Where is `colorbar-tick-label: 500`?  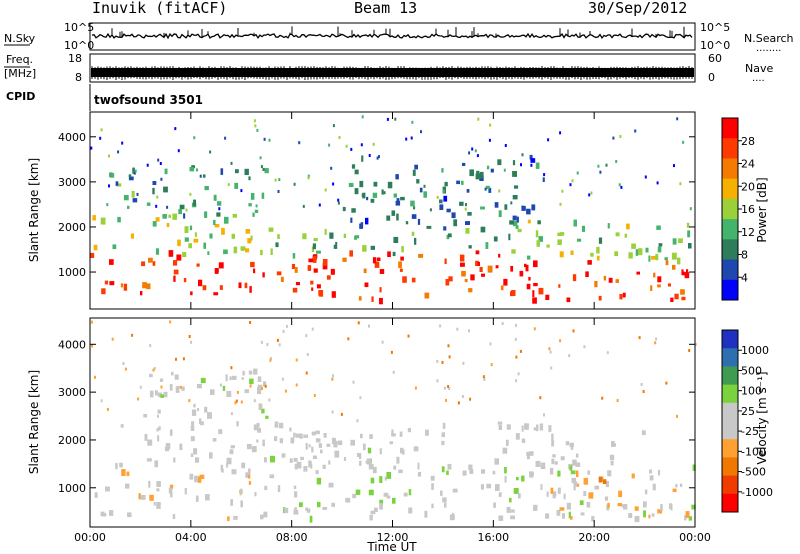 colorbar-tick-label: 500 is located at coordinates (751, 370).